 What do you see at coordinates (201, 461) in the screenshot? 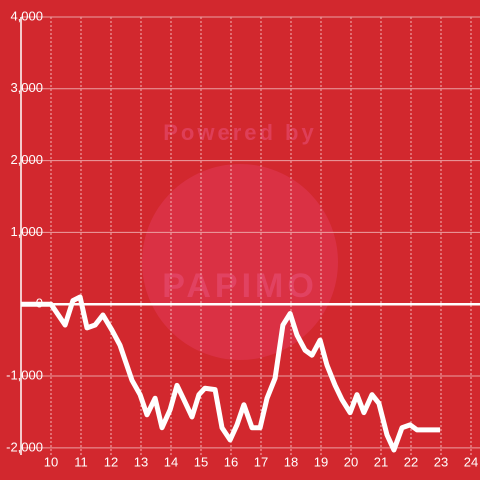
I see `x-tick-label: 15` at bounding box center [201, 461].